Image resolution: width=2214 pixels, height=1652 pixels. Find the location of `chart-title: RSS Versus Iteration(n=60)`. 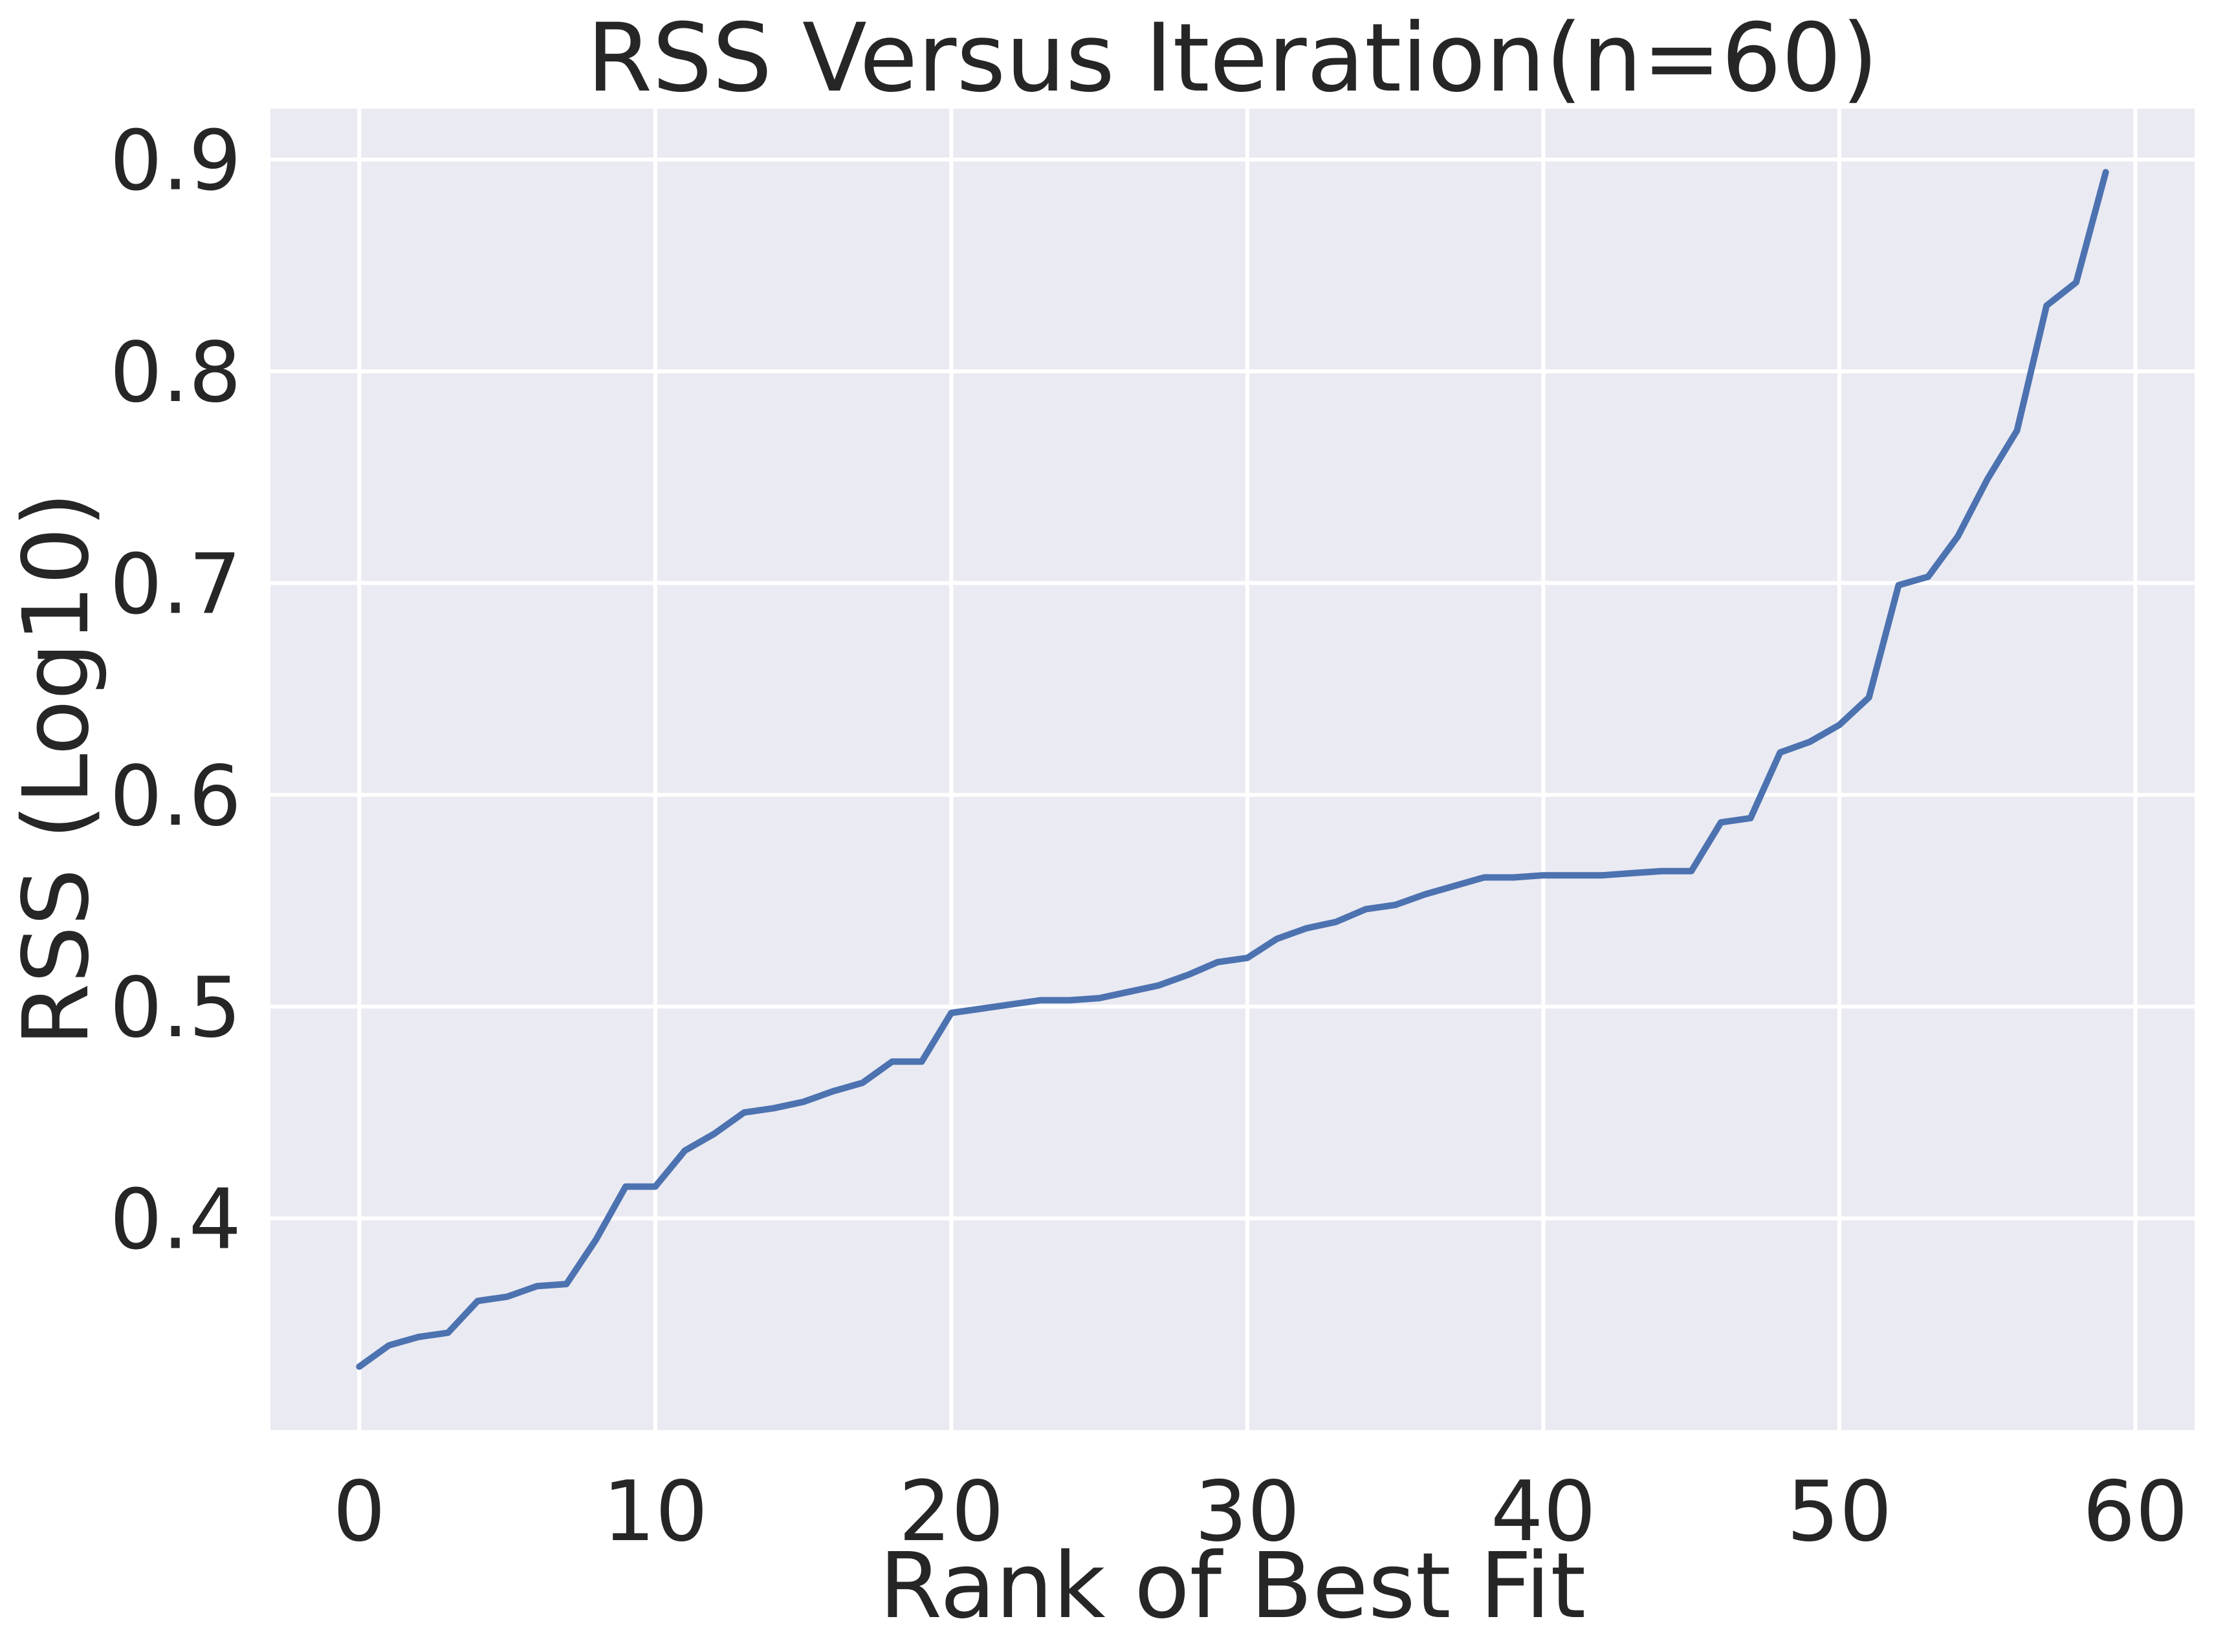

chart-title: RSS Versus Iteration(n=60) is located at coordinates (1233, 58).